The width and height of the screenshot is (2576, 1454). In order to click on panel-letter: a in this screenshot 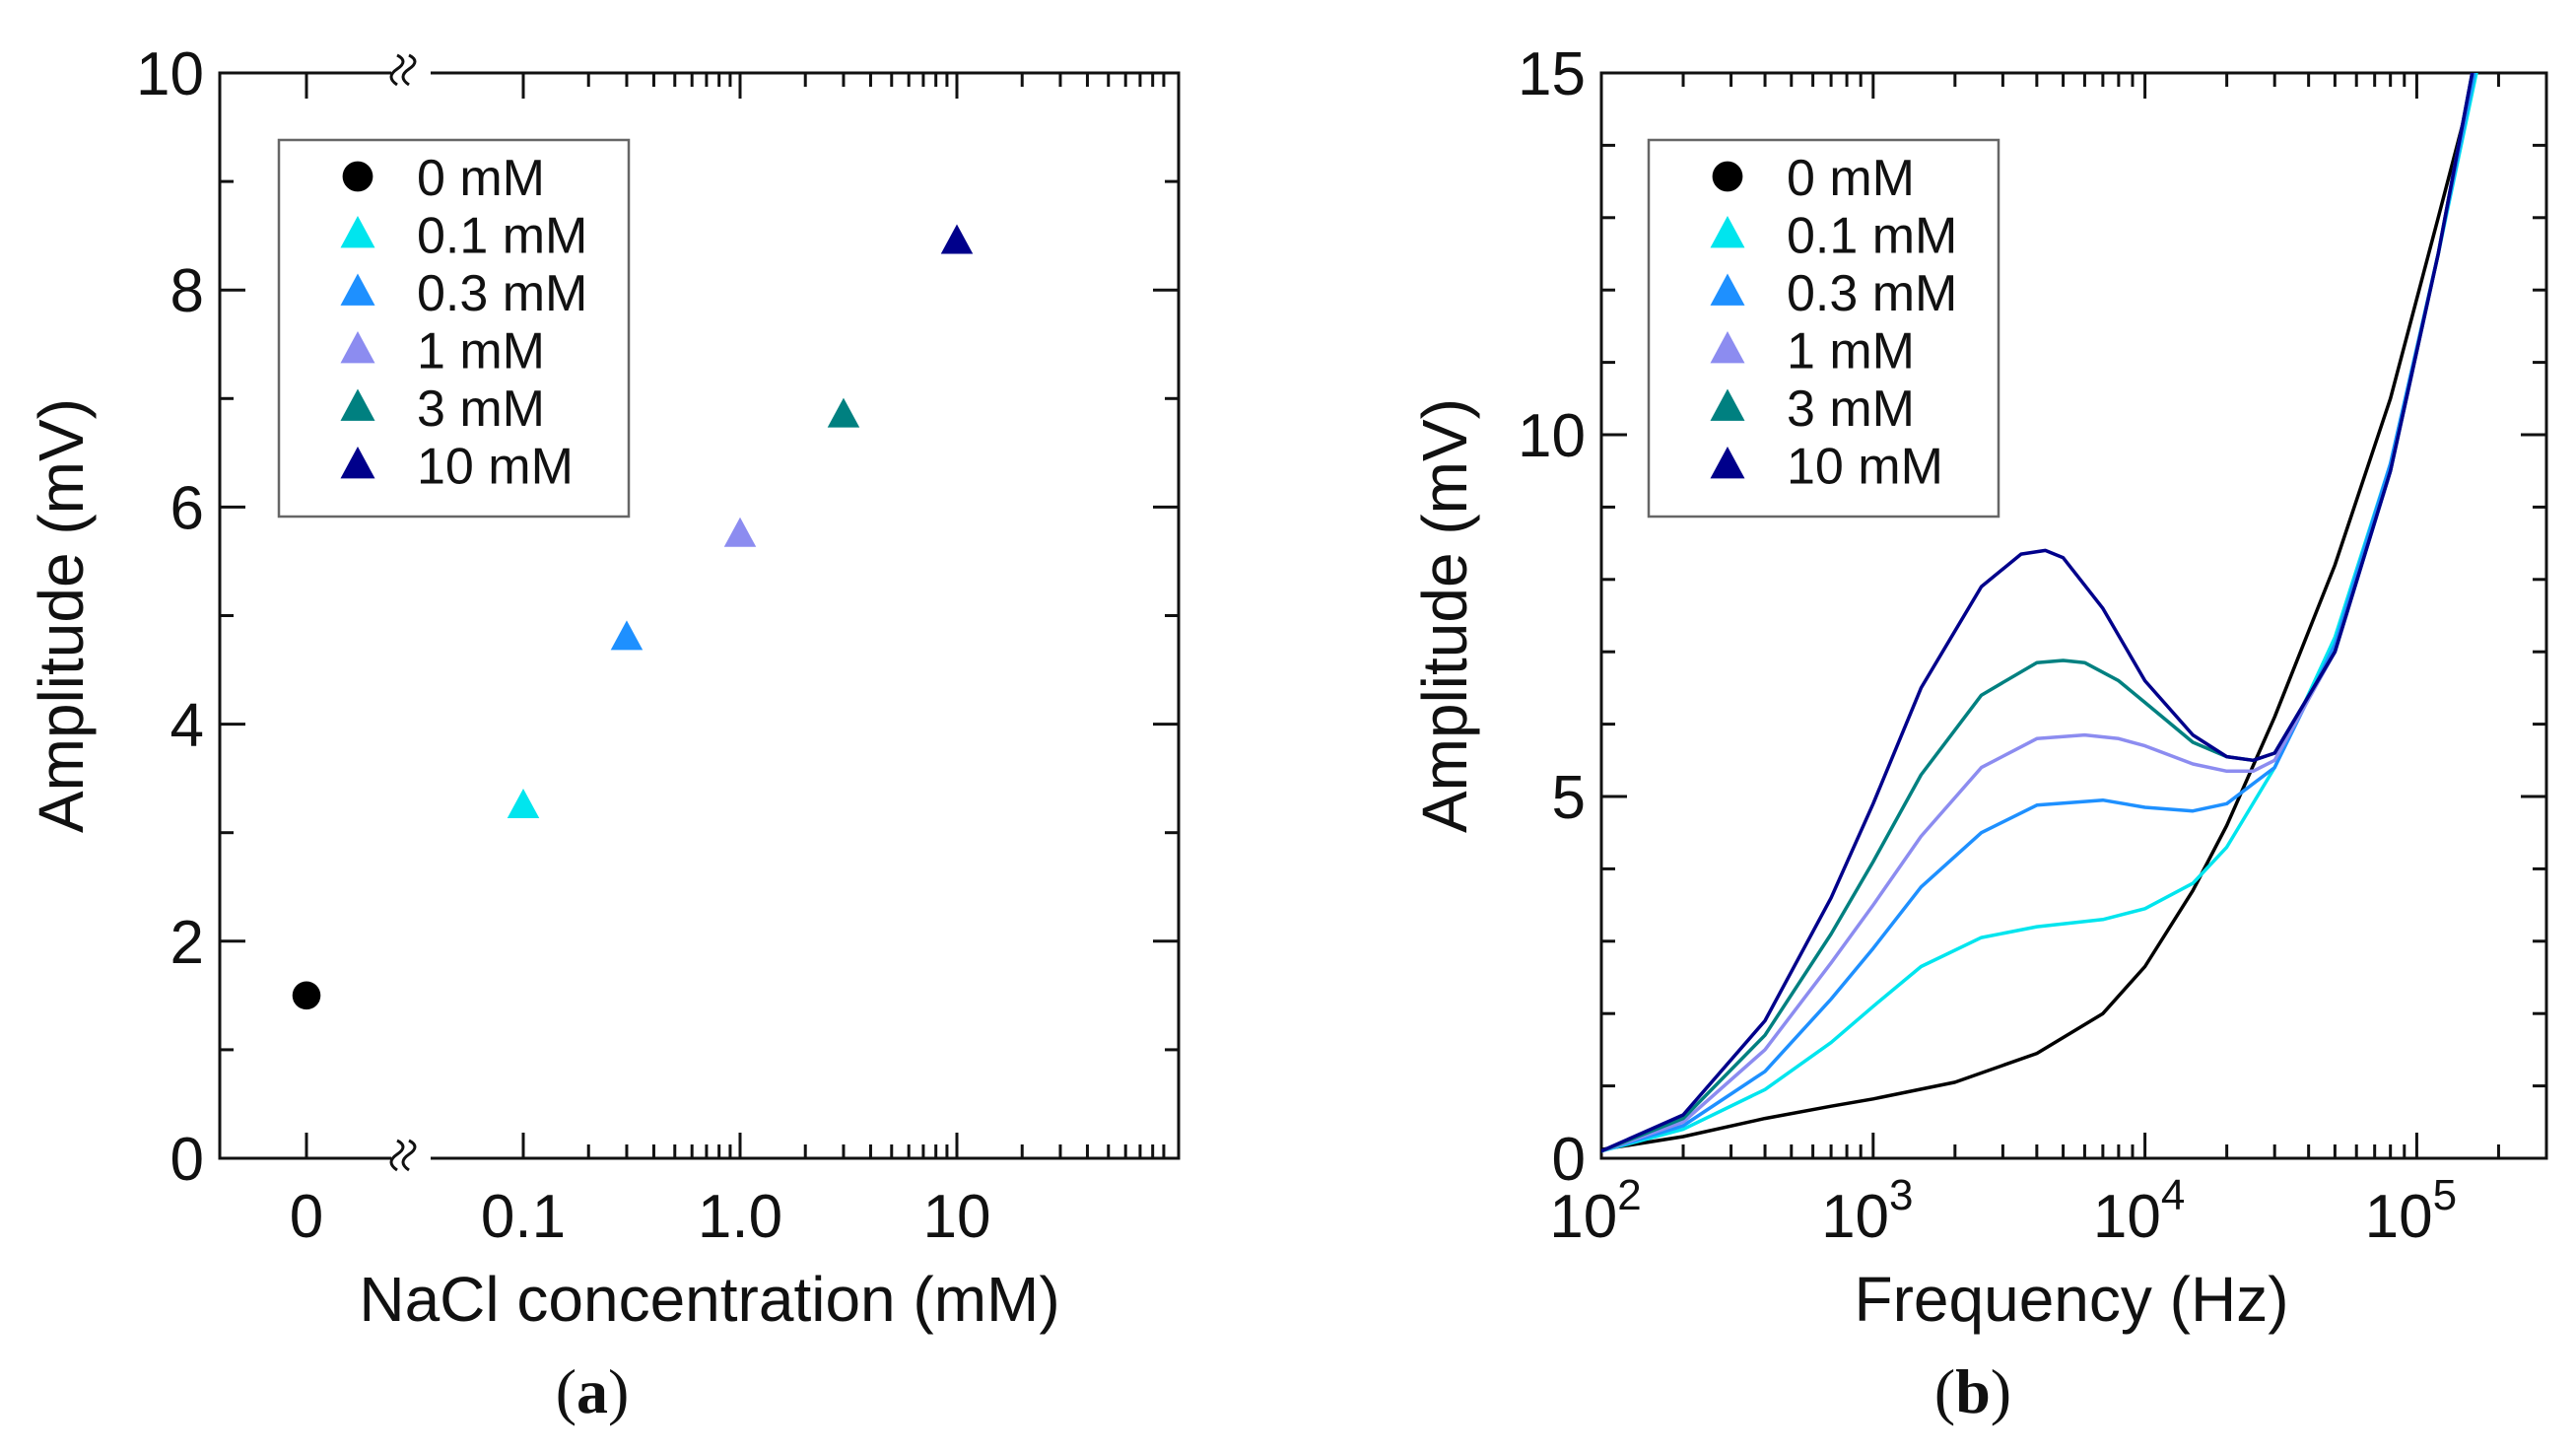, I will do `click(592, 1391)`.